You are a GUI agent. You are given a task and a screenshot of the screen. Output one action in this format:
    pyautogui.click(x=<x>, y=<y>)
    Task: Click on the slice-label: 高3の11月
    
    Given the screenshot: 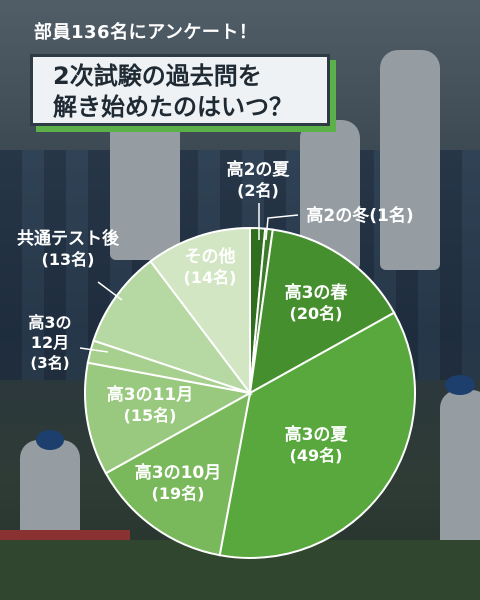 What is the action you would take?
    pyautogui.click(x=150, y=394)
    